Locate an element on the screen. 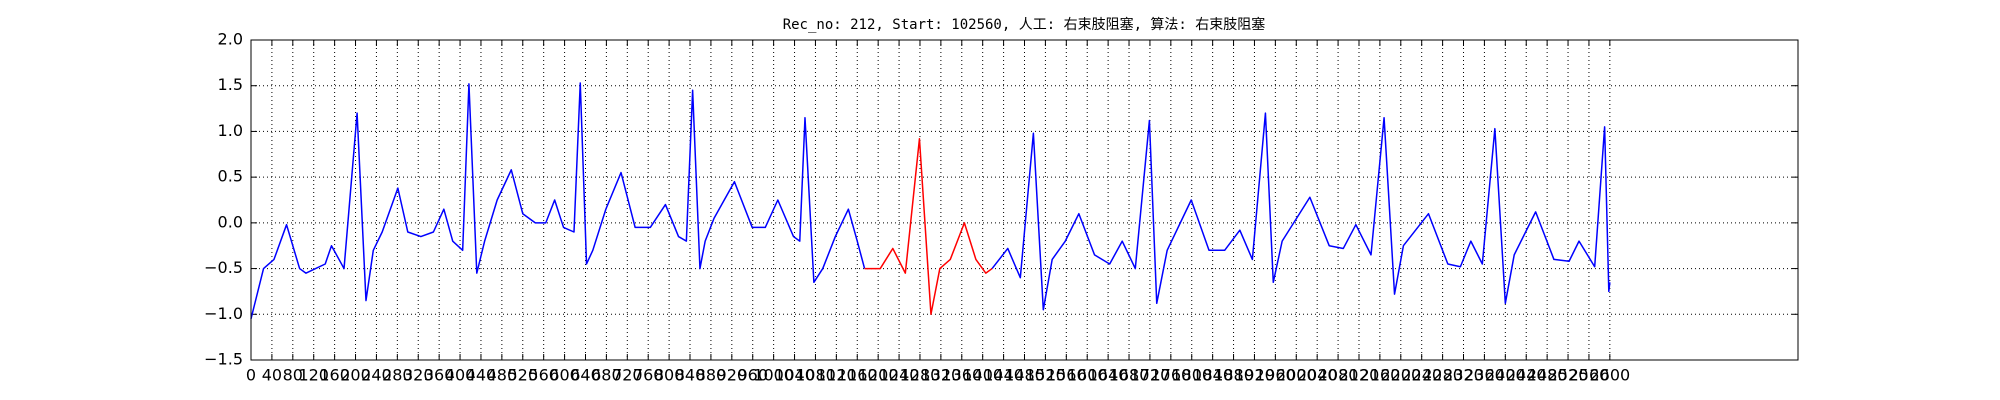 The width and height of the screenshot is (2000, 400). y-tick-label: −1.5 is located at coordinates (223, 359).